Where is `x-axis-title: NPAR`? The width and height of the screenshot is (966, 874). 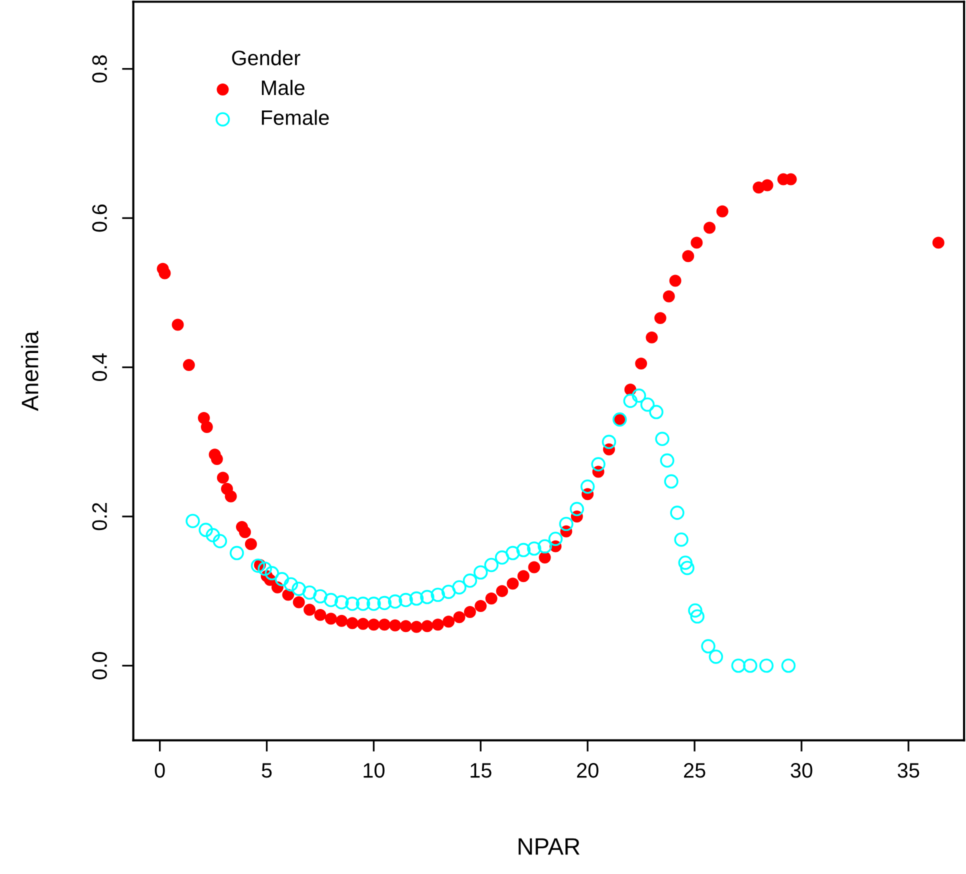 x-axis-title: NPAR is located at coordinates (549, 846).